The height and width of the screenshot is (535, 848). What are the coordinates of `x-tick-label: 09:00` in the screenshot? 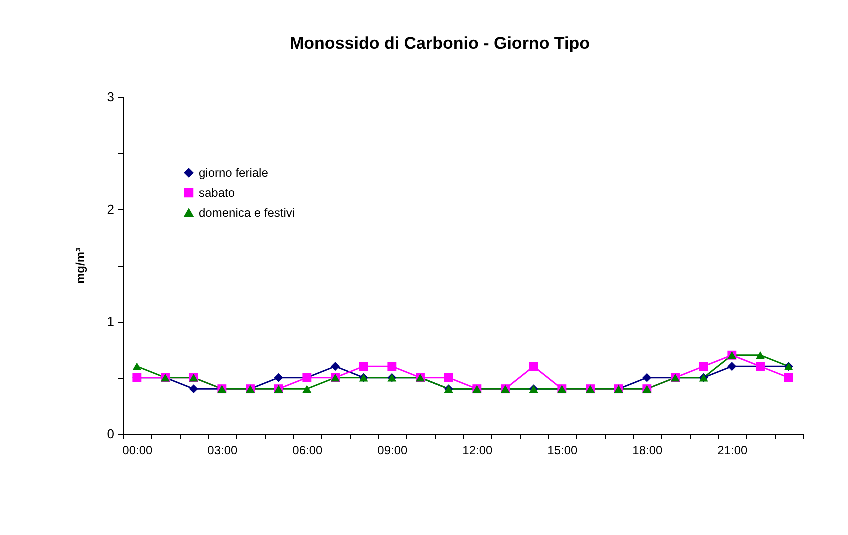 It's located at (393, 451).